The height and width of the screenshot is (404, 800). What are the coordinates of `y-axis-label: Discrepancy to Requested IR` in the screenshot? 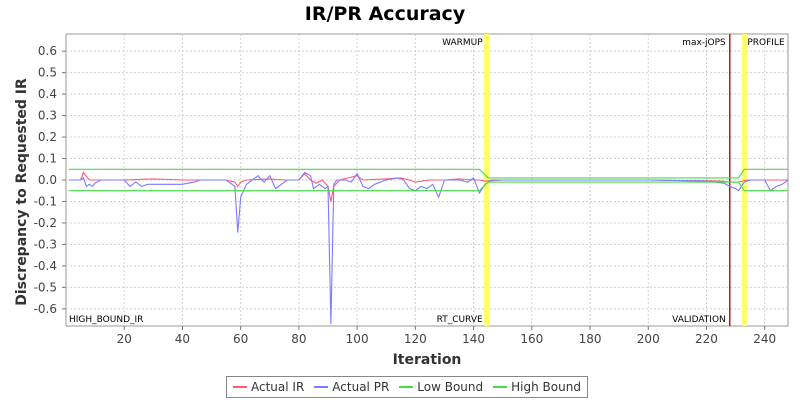 It's located at (22, 192).